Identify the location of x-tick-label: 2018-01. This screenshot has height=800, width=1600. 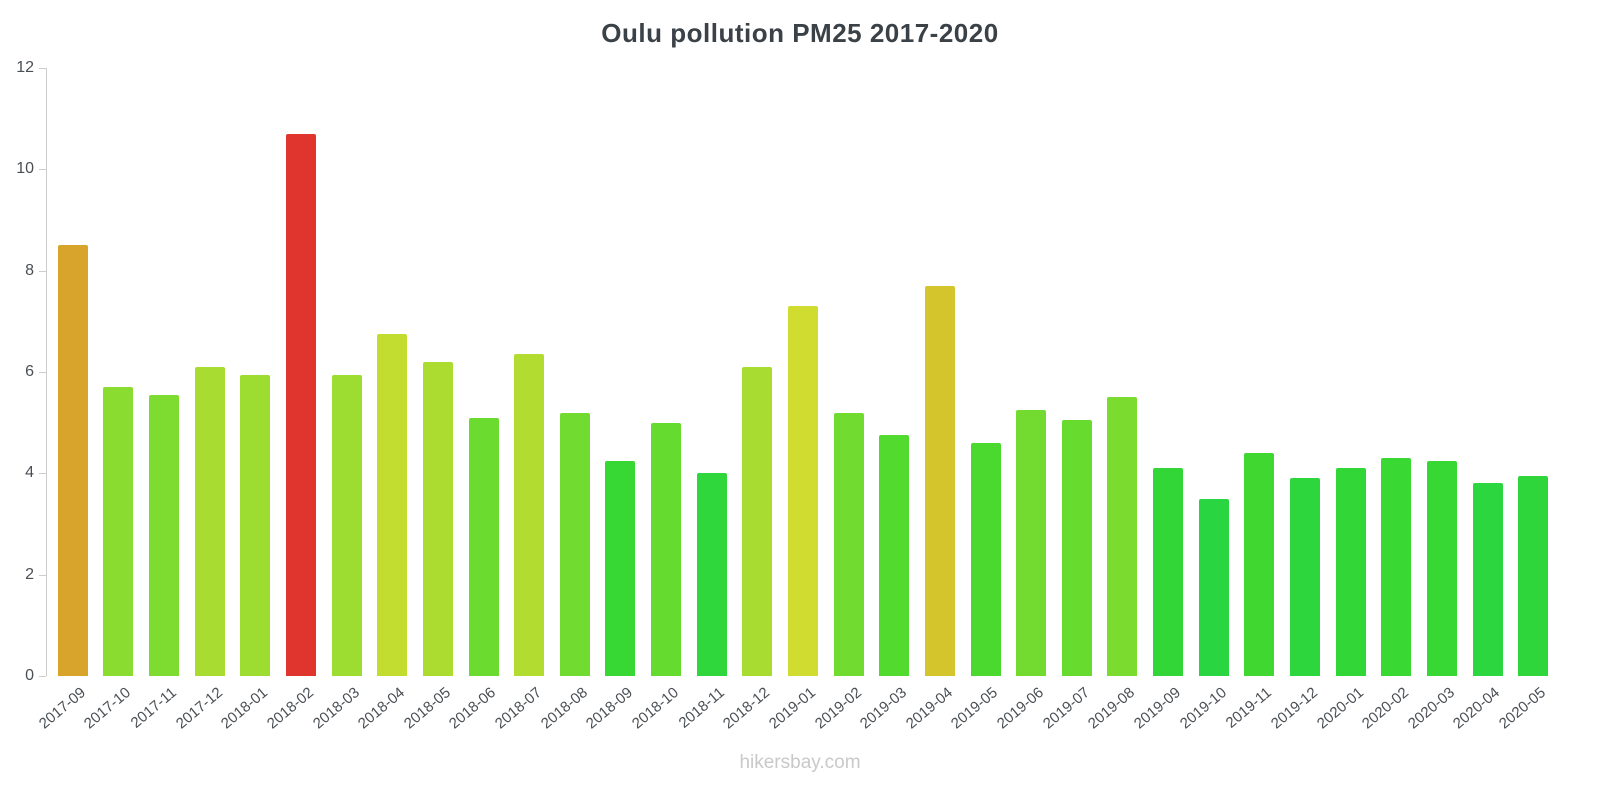
(245, 708).